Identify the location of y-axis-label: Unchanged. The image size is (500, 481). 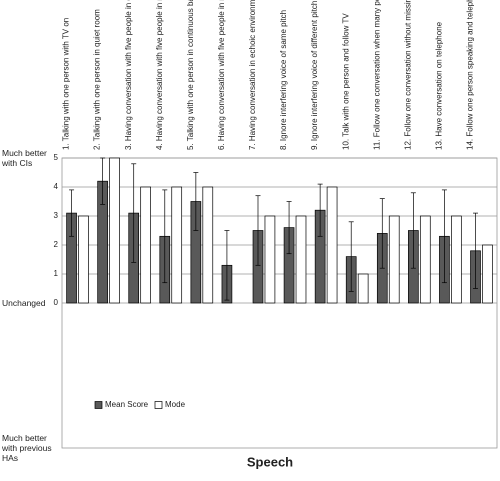
(24, 303).